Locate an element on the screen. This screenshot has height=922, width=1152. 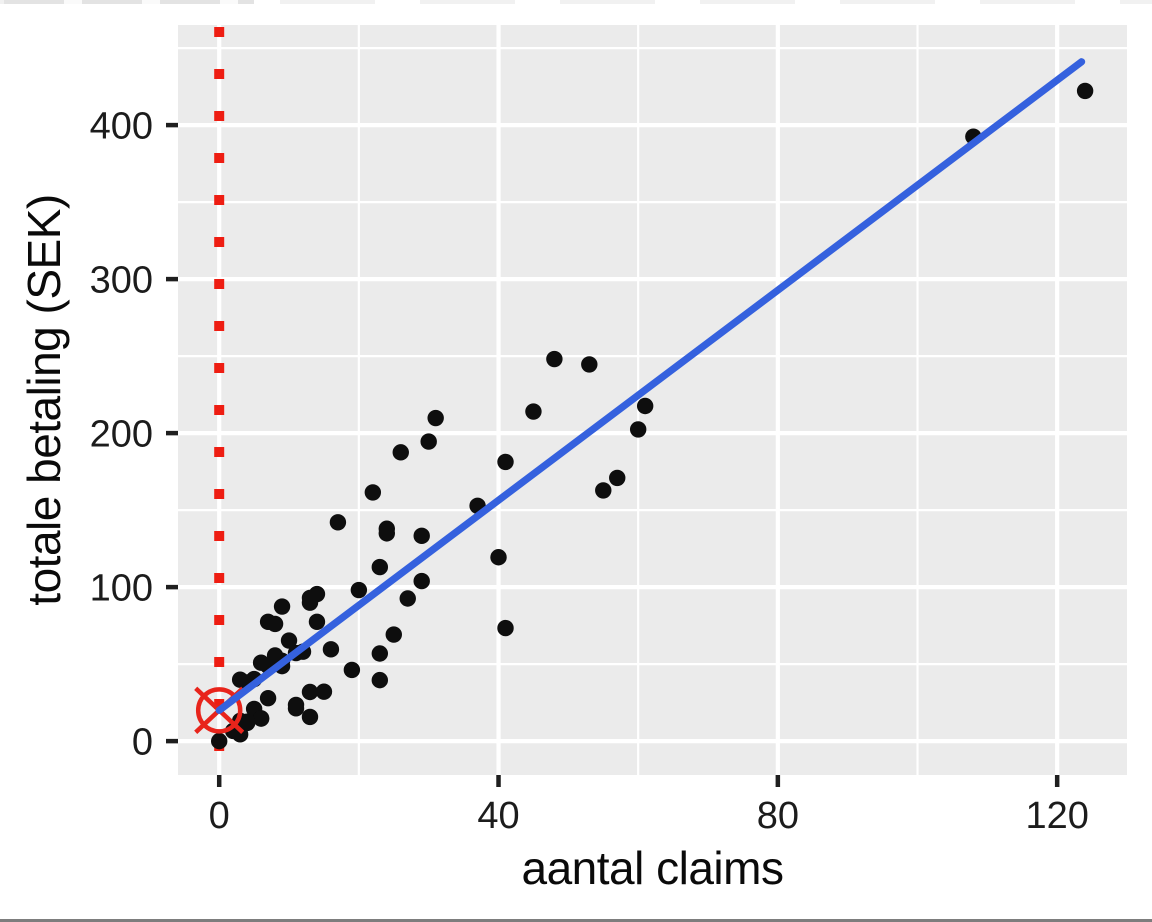
x-axis-title: aantal claims is located at coordinates (652, 868).